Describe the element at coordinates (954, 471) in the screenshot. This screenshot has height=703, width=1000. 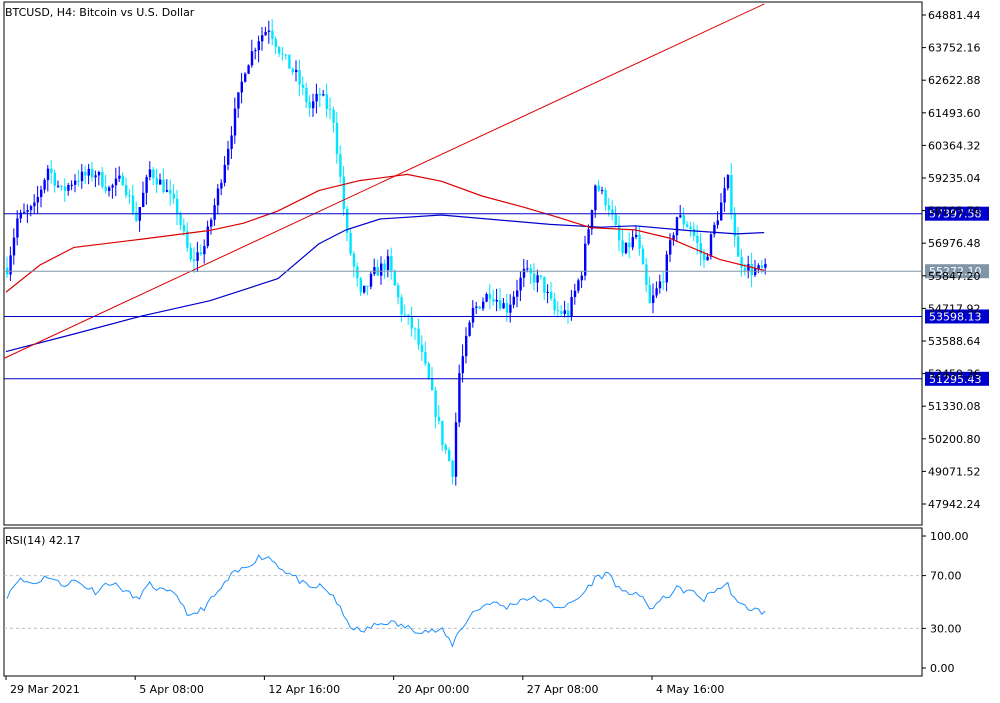
I see `price-tick-label: 49071.52` at that location.